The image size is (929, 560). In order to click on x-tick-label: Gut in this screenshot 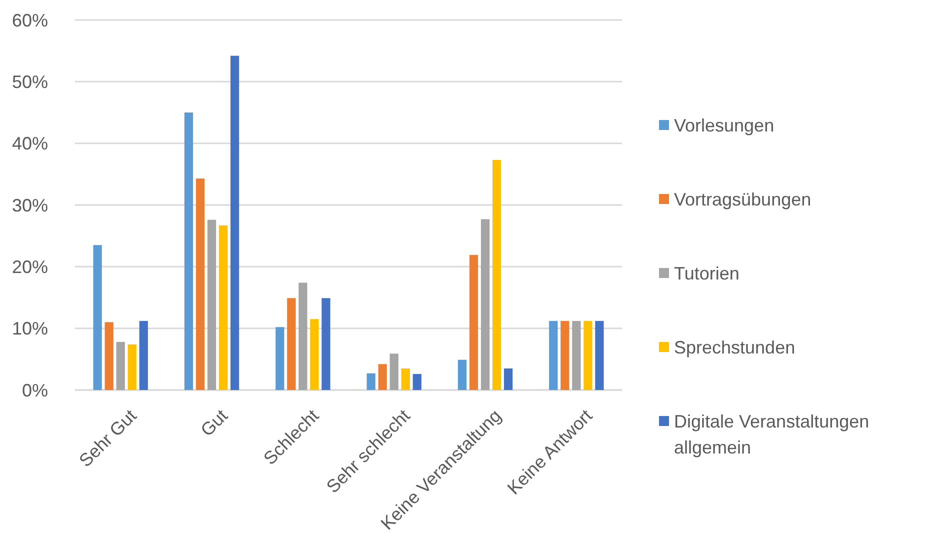, I will do `click(214, 423)`.